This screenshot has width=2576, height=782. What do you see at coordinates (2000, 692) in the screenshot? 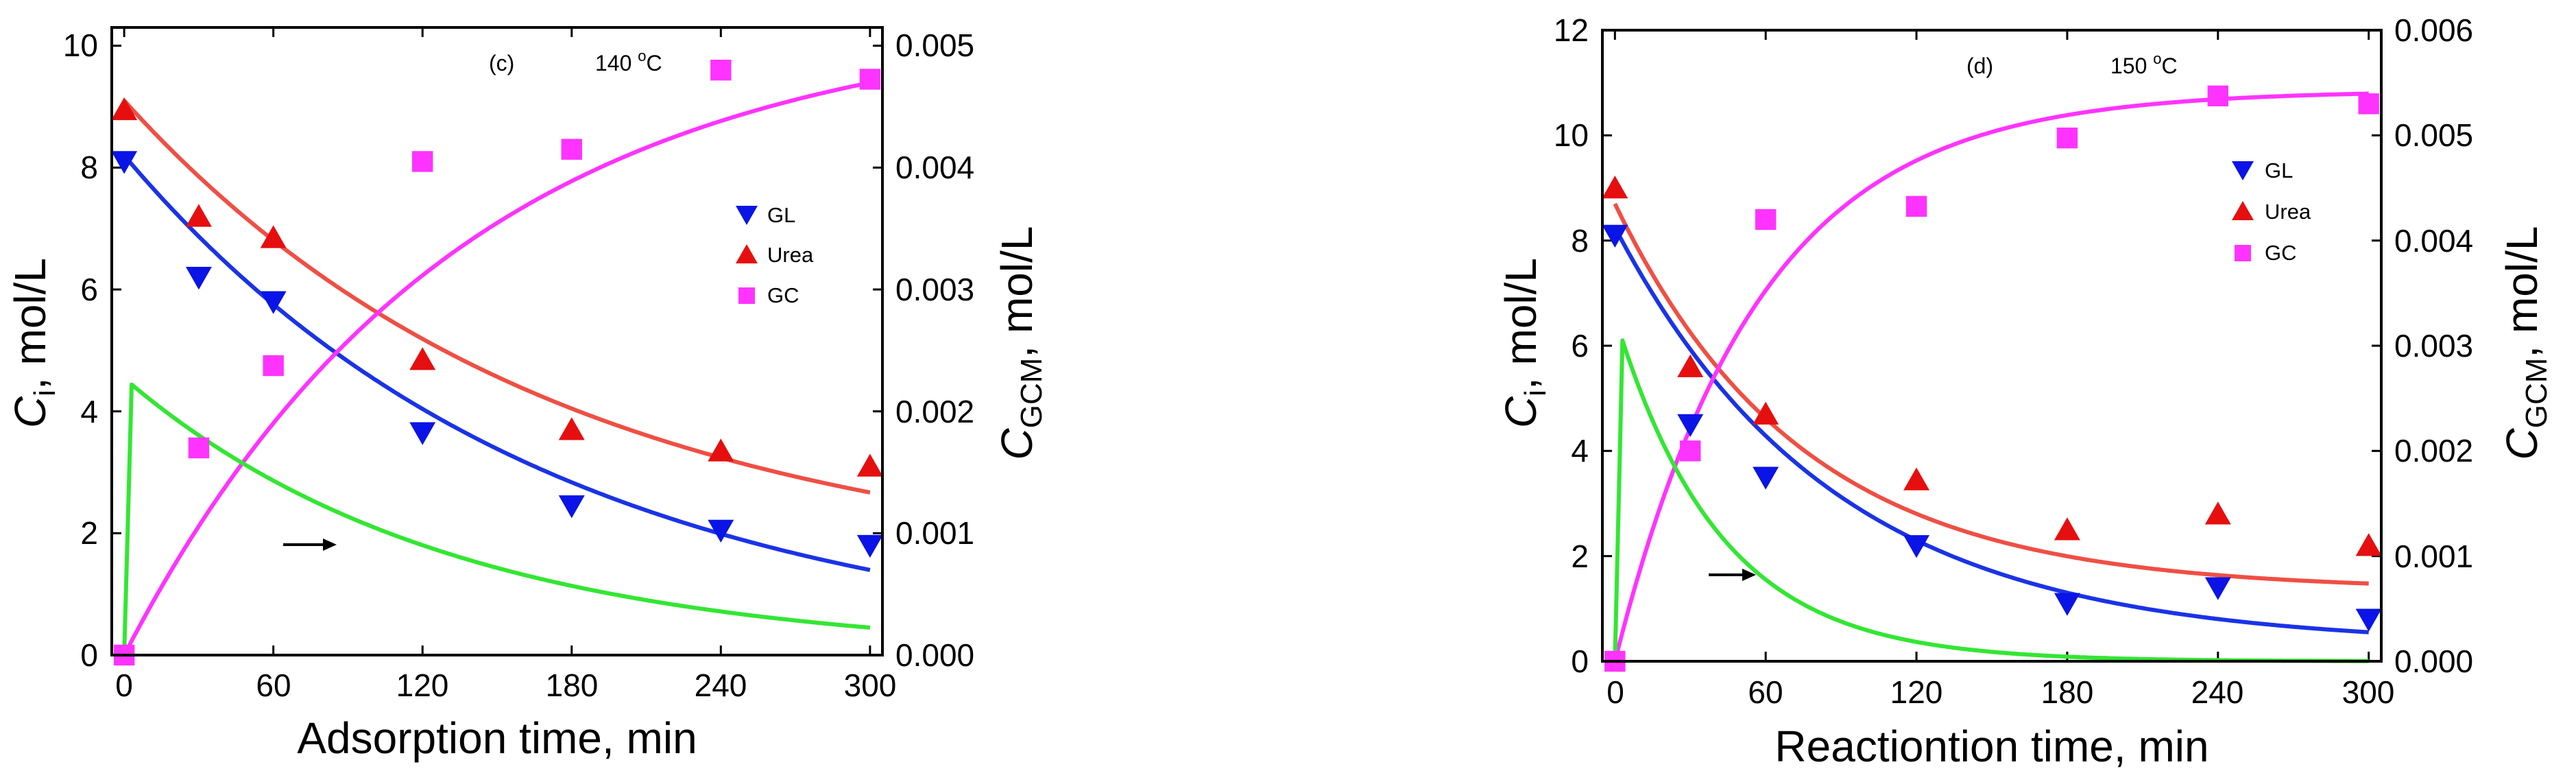
I see `panel-d-xtick-labels: 0 60 120 180 240 300` at bounding box center [2000, 692].